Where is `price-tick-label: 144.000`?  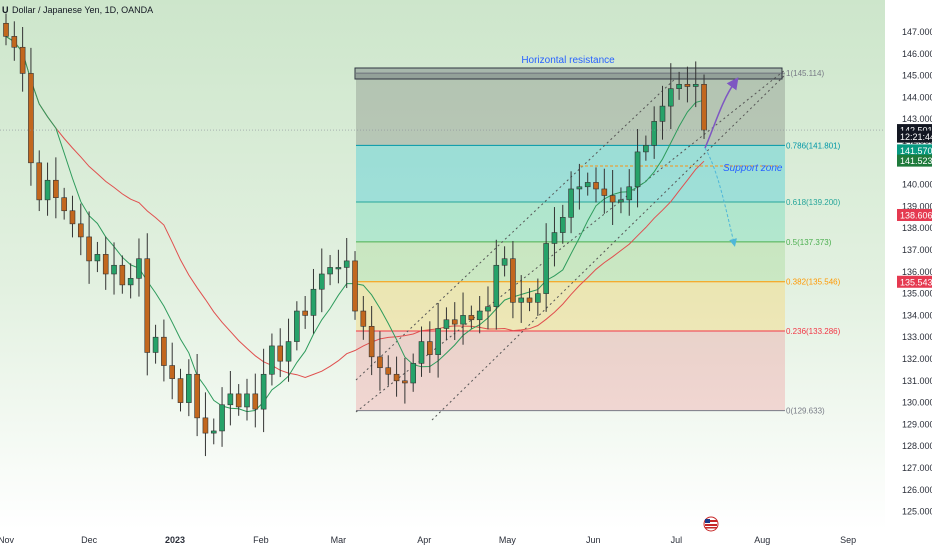
price-tick-label: 144.000 is located at coordinates (917, 97).